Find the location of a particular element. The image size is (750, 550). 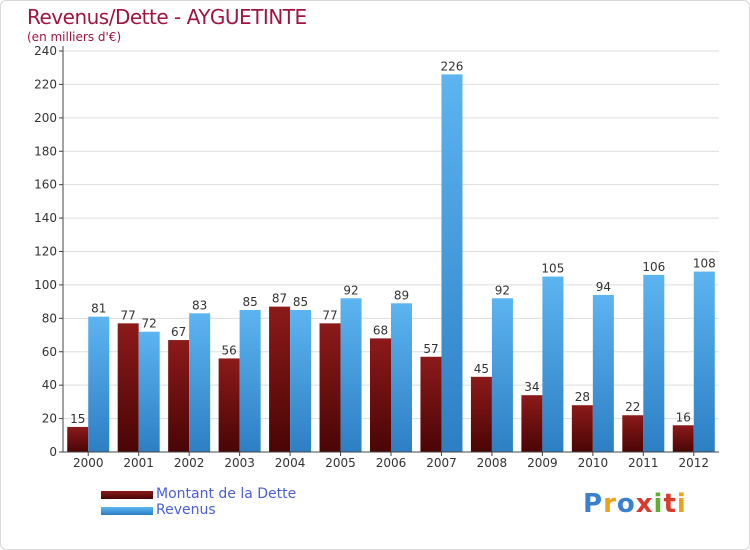

data-label-revenue: 83 is located at coordinates (199, 305).